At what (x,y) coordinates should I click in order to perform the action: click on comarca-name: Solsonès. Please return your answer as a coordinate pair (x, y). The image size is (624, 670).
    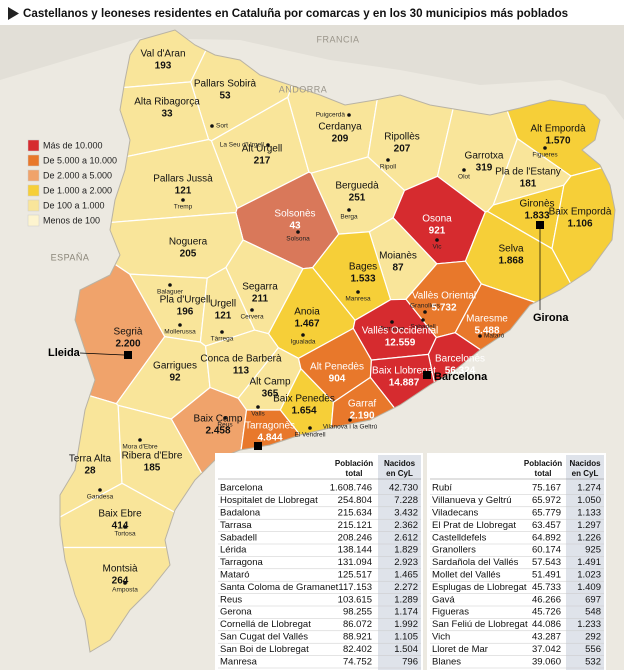
    Looking at the image, I should click on (294, 214).